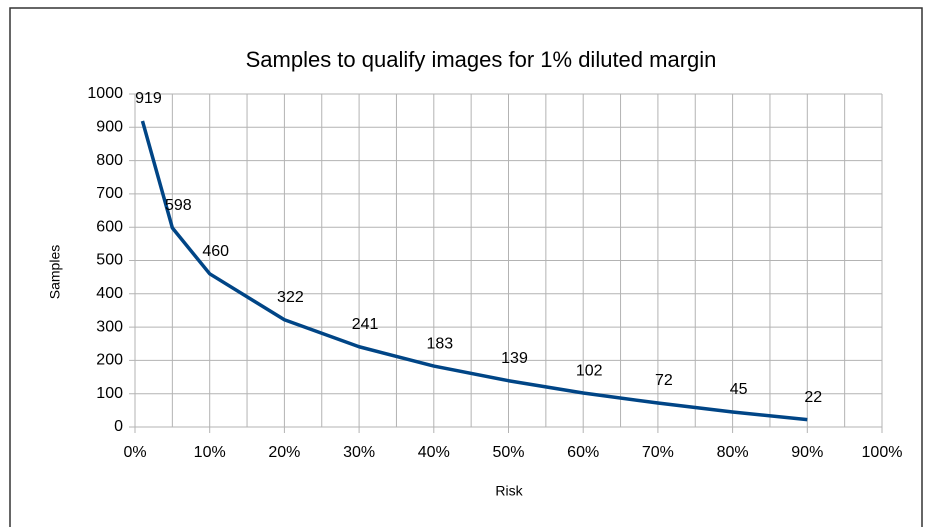  What do you see at coordinates (359, 452) in the screenshot?
I see `x-tick-label: 30%` at bounding box center [359, 452].